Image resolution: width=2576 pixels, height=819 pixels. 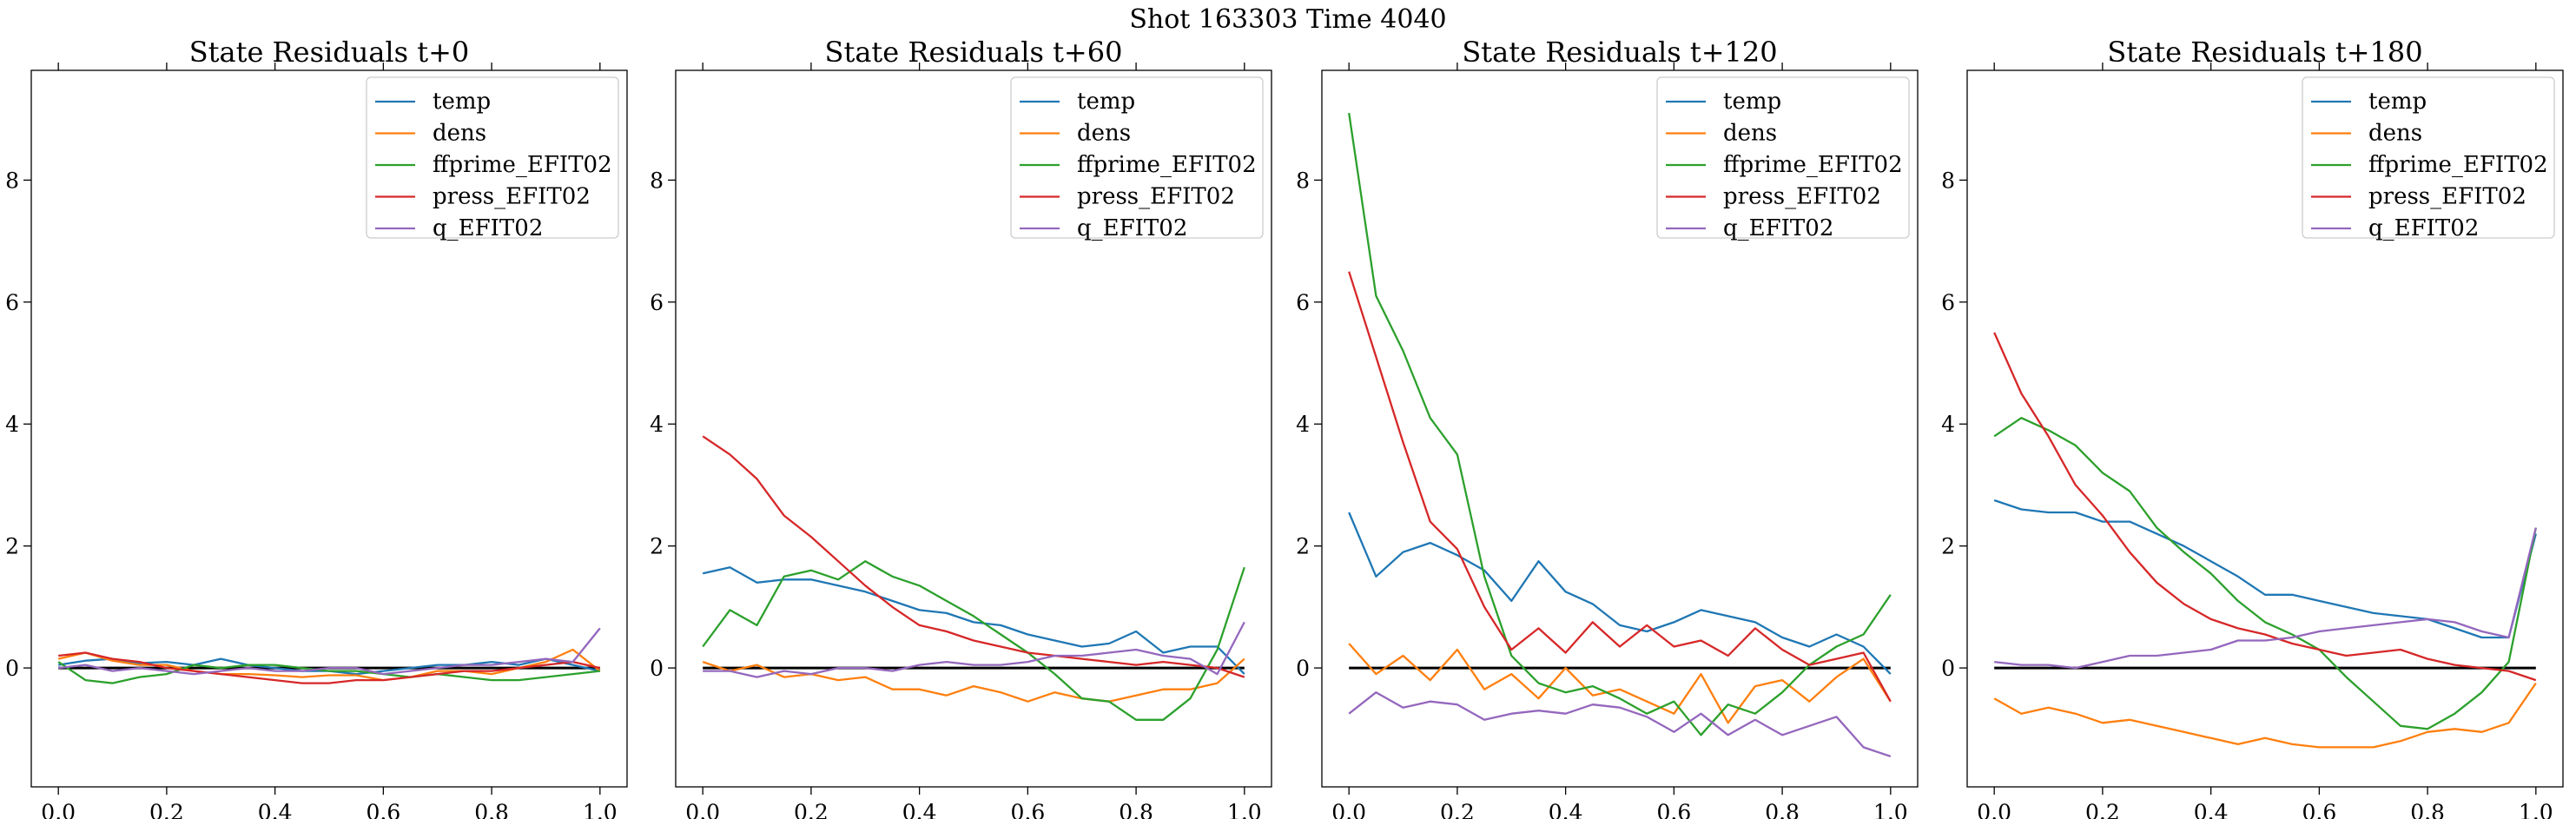 What do you see at coordinates (2264, 52) in the screenshot?
I see `subplot-title: State Residuals t+180` at bounding box center [2264, 52].